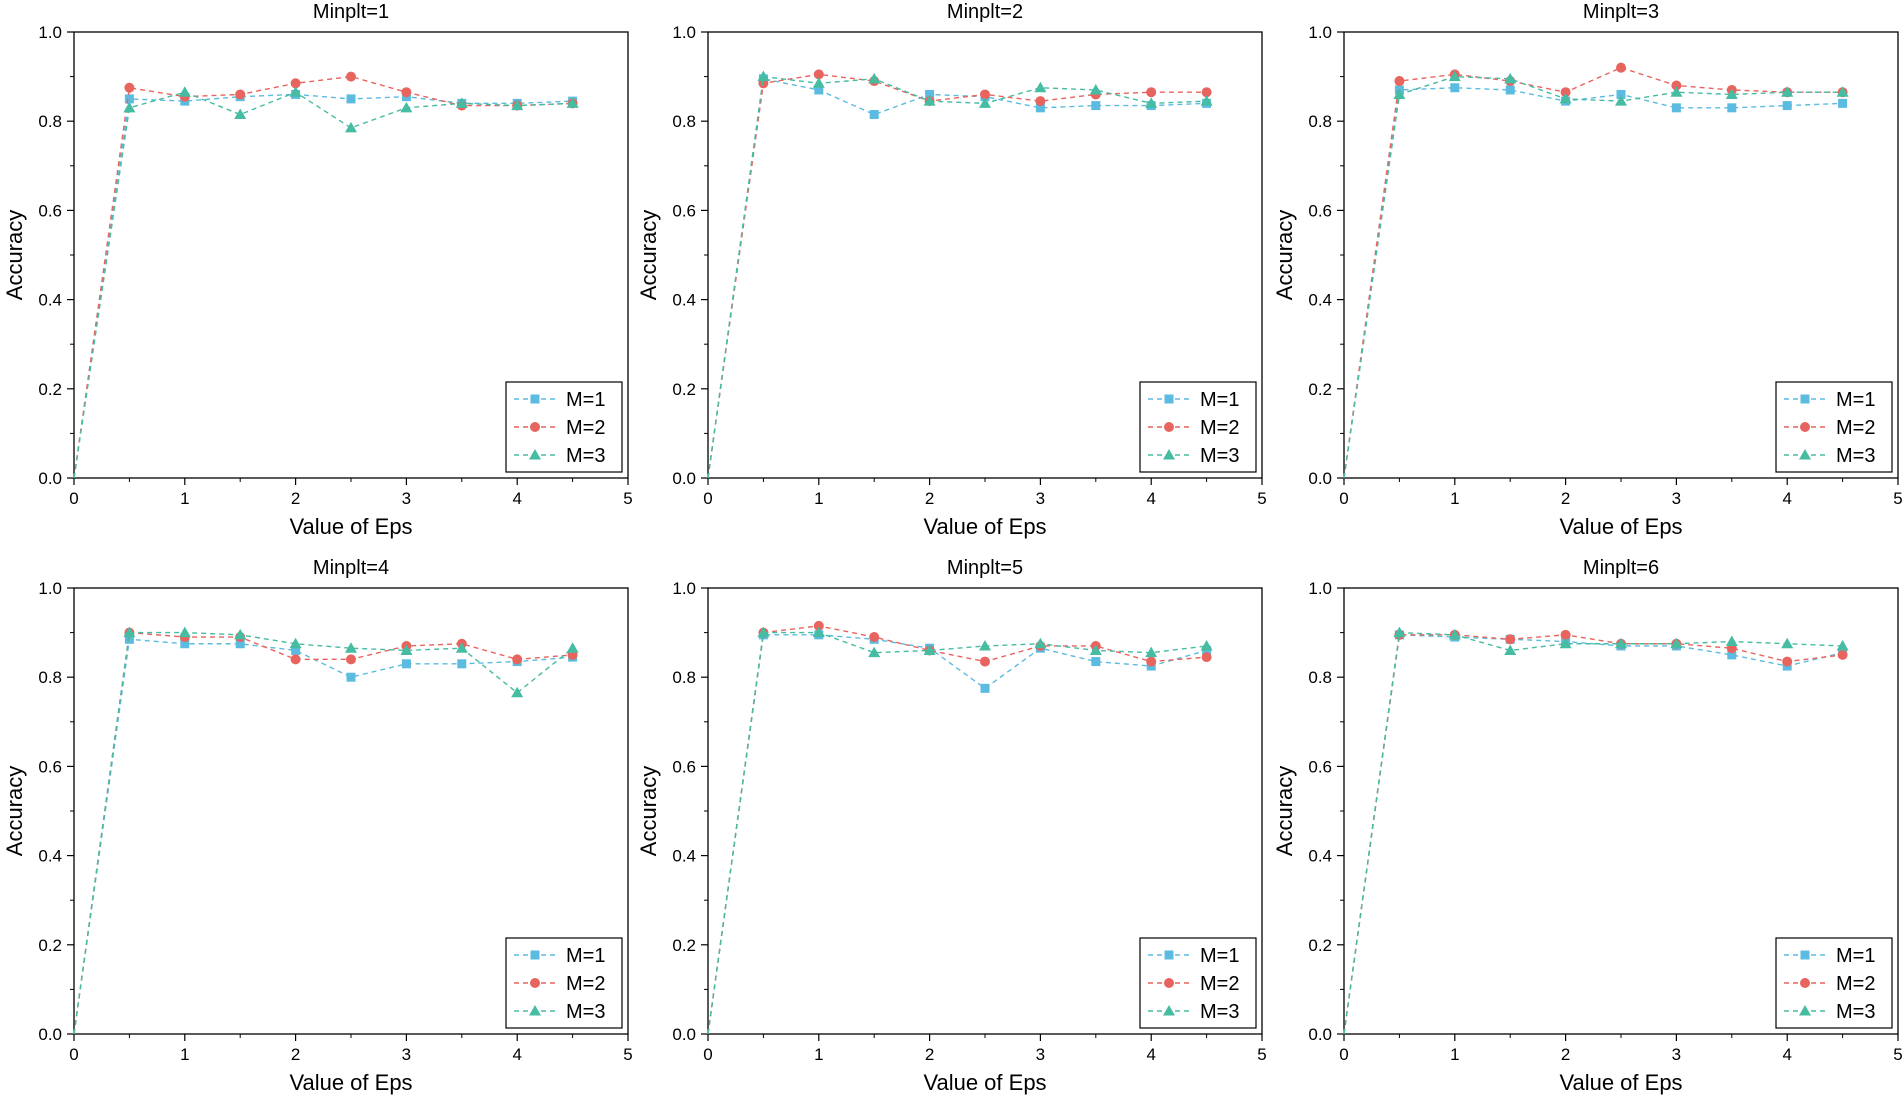  I want to click on y-tick-label: 0.2, so click(684, 389).